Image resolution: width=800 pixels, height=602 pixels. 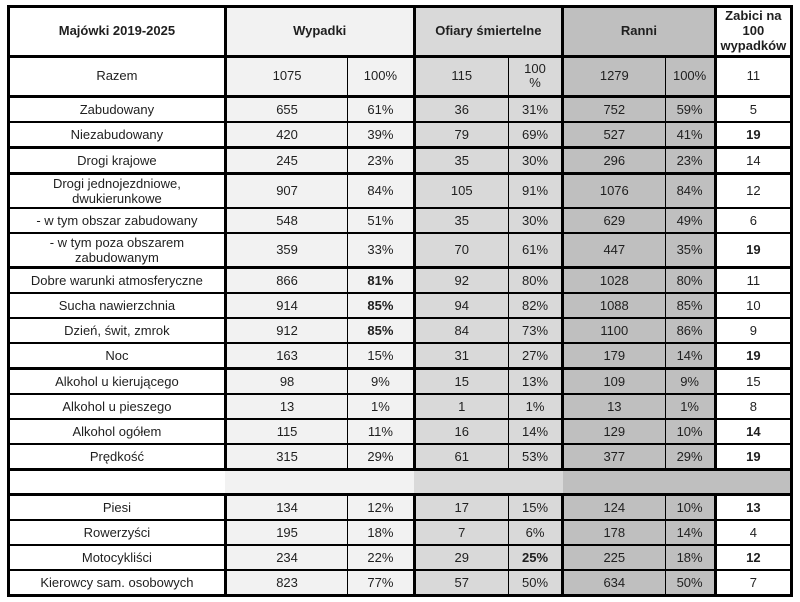 I want to click on cell-zabici: 4, so click(x=753, y=532).